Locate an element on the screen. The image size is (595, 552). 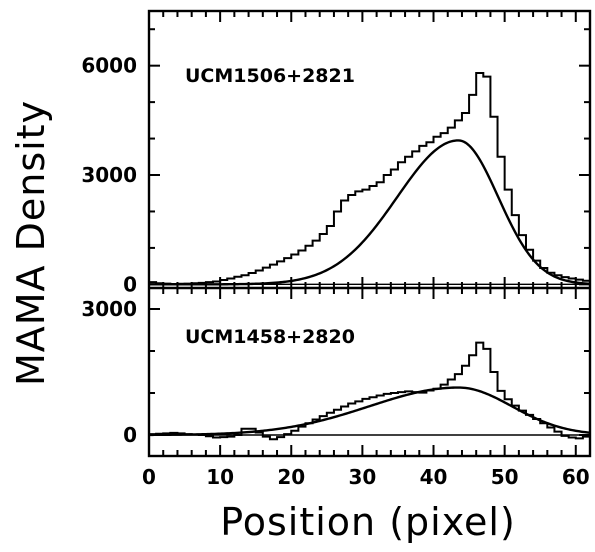
x-tick-labels: 0 10 20 30 40 50 60 is located at coordinates (366, 477).